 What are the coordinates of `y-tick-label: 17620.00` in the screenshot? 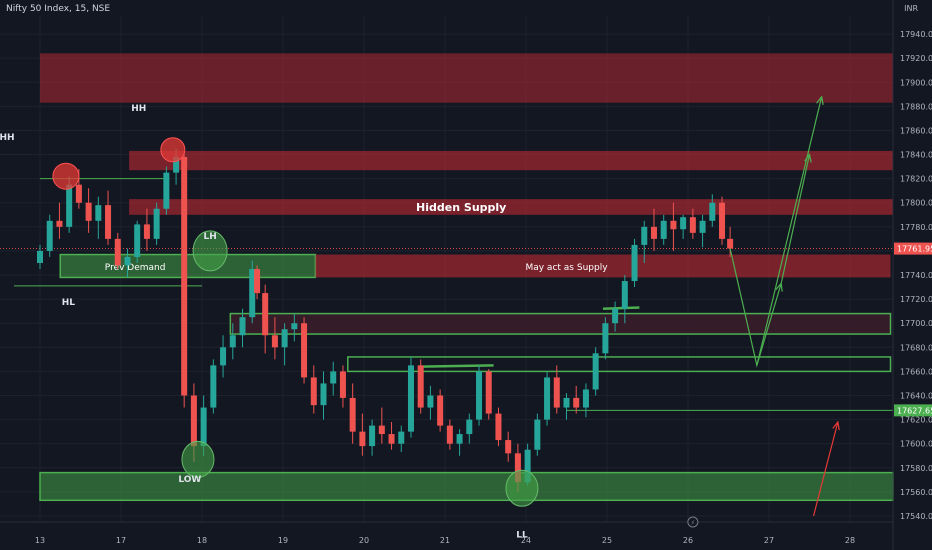 It's located at (916, 420).